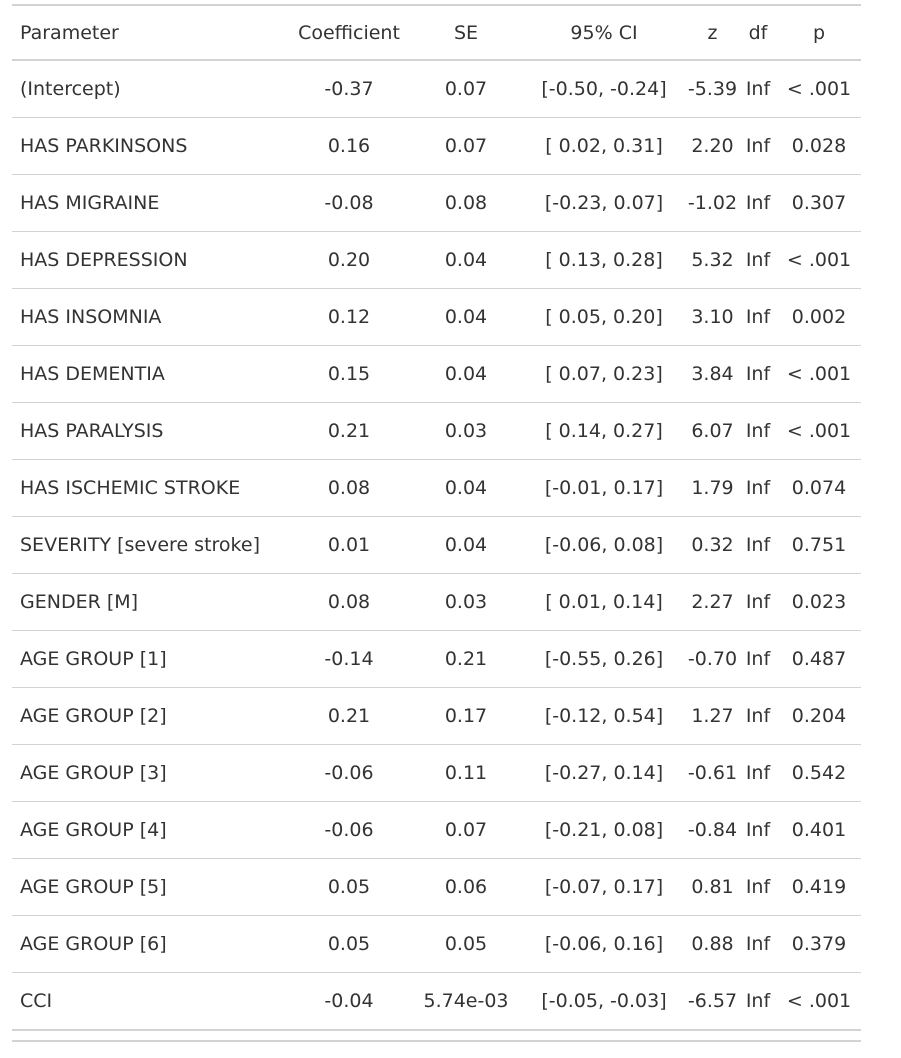  Describe the element at coordinates (712, 260) in the screenshot. I see `cell-z: 5.32` at that location.